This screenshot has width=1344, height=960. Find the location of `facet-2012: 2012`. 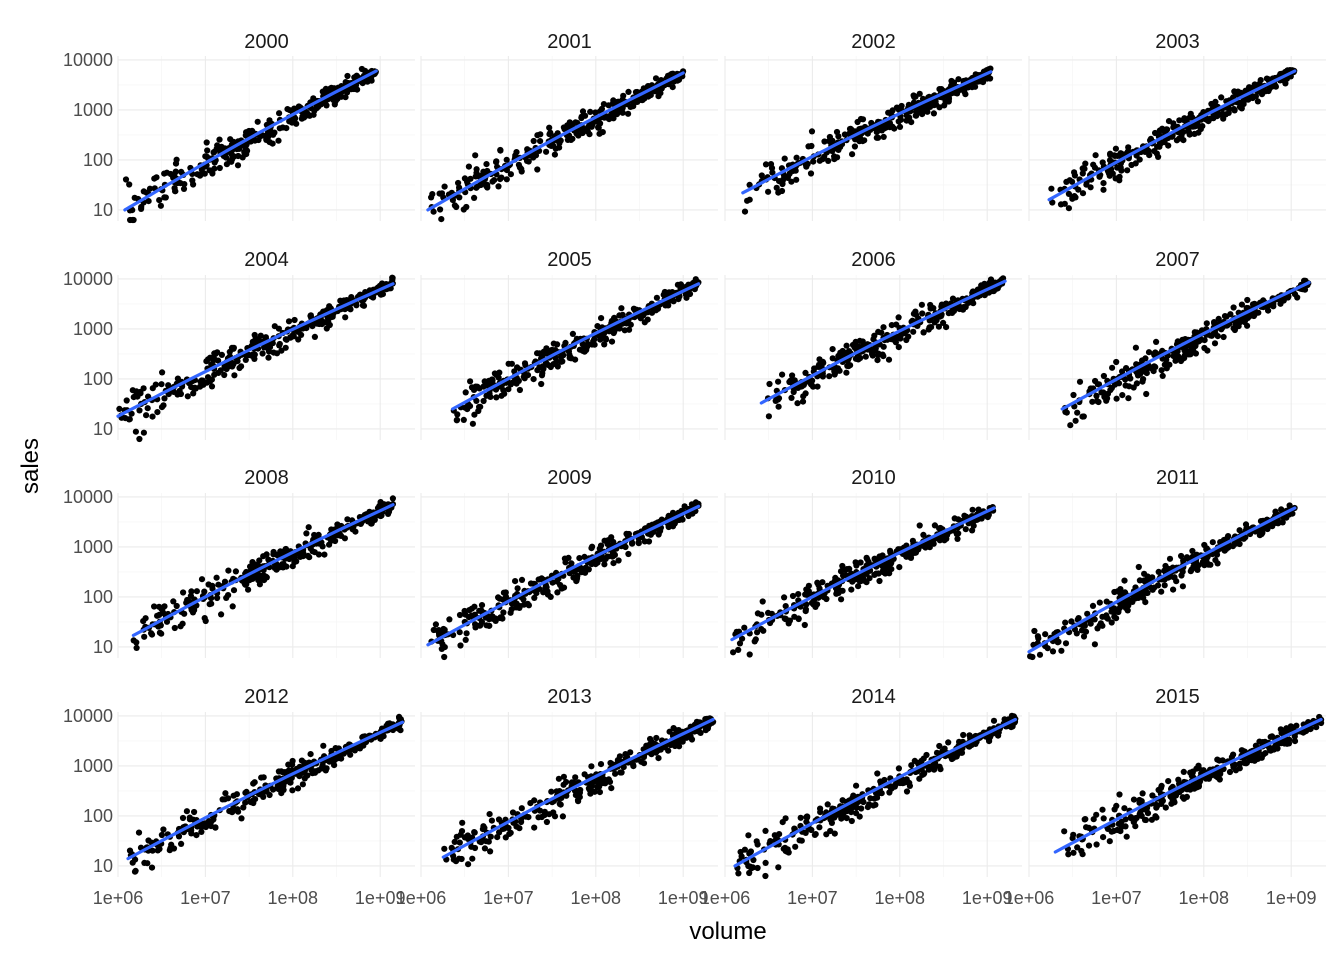

facet-2012: 2012 is located at coordinates (266, 781).